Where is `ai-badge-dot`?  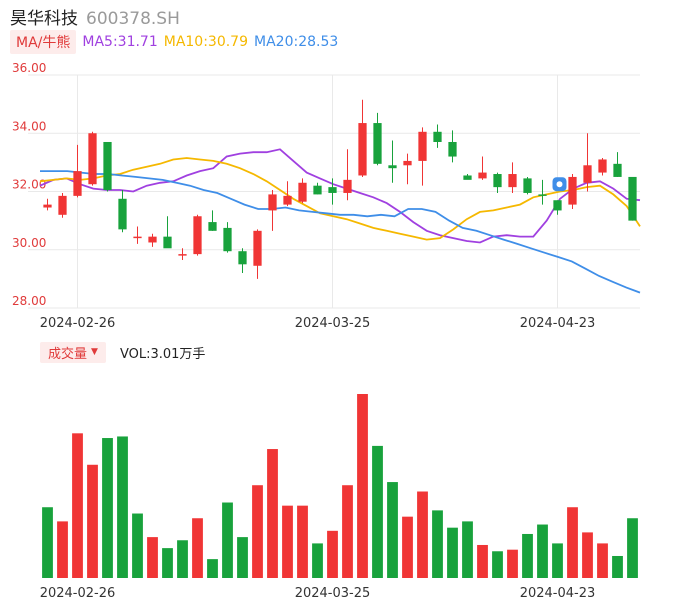
ai-badge-dot is located at coordinates (559, 184).